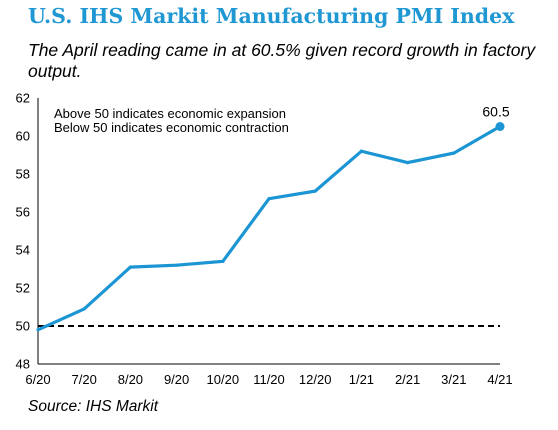 The width and height of the screenshot is (558, 430). I want to click on x-tick-label: 4/21, so click(499, 379).